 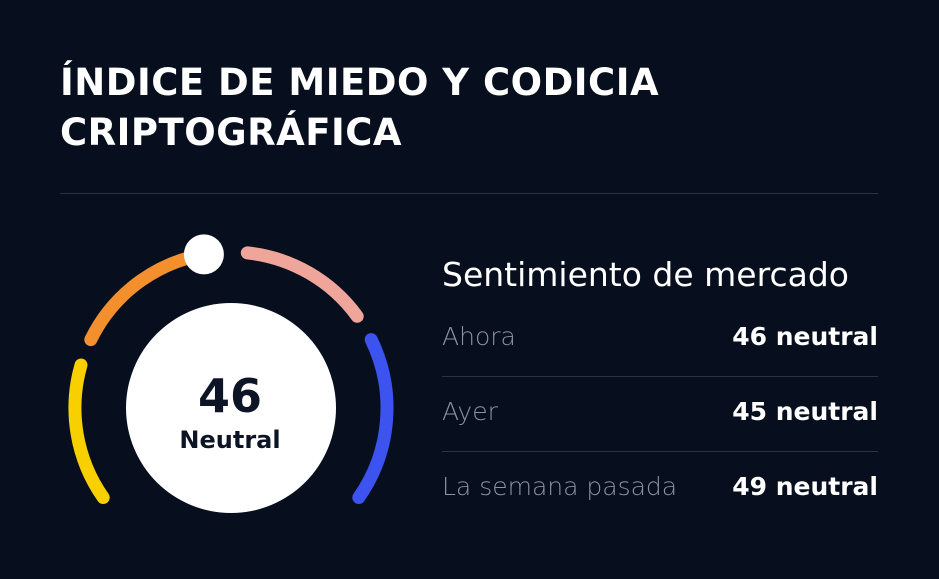 What do you see at coordinates (89, 431) in the screenshot?
I see `gauge-segment-extreme-fear` at bounding box center [89, 431].